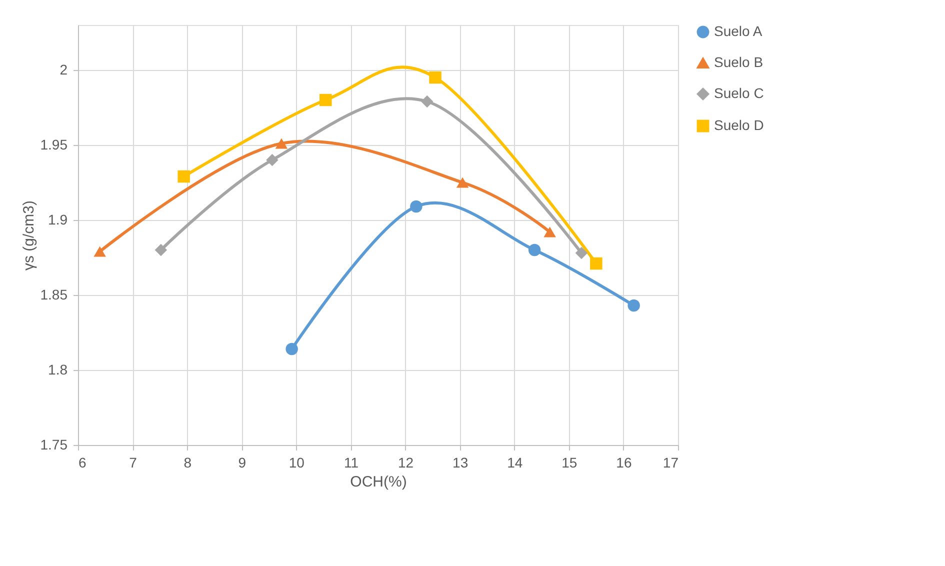 The image size is (945, 566). What do you see at coordinates (188, 462) in the screenshot?
I see `x-tick-label: 8` at bounding box center [188, 462].